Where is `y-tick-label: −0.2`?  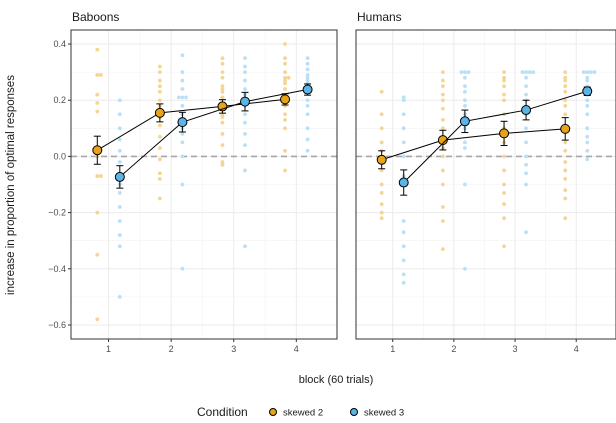 y-tick-label: −0.2 is located at coordinates (57, 213).